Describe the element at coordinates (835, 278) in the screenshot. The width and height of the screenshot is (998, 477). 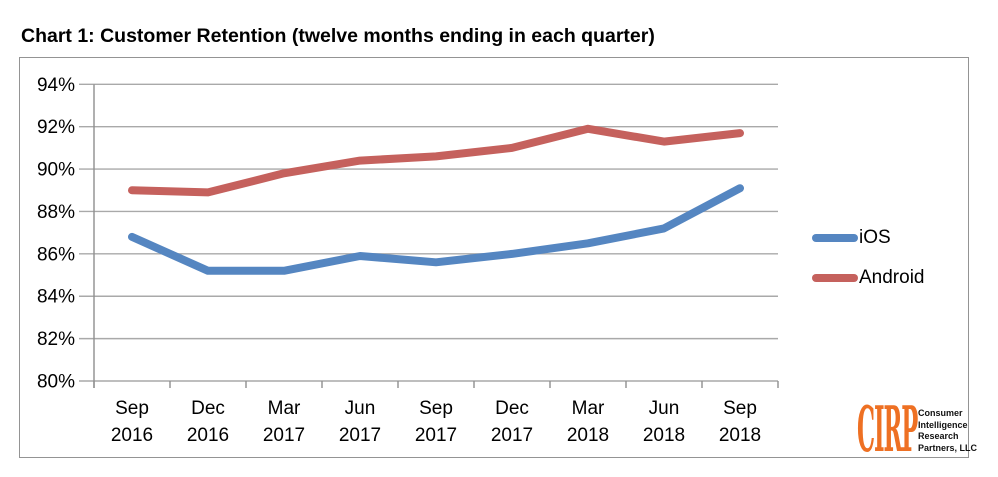
I see `android-line-swatch` at that location.